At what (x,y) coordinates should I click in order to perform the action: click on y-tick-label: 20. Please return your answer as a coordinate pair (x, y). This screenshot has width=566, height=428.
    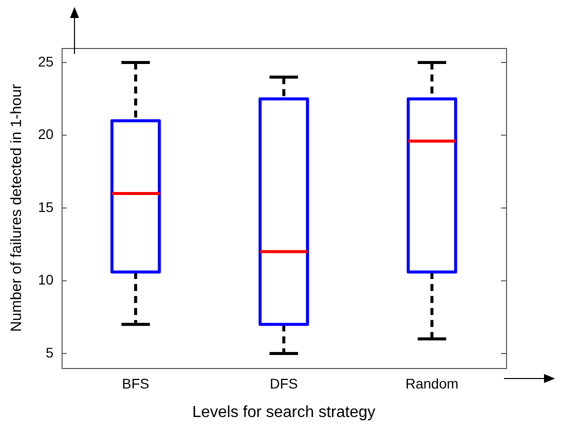
    Looking at the image, I should click on (46, 134).